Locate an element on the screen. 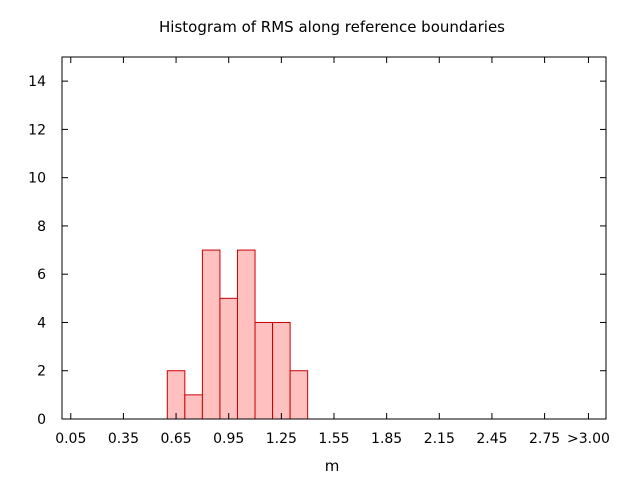 The image size is (640, 480). x-tick-label: 1.85 is located at coordinates (386, 439).